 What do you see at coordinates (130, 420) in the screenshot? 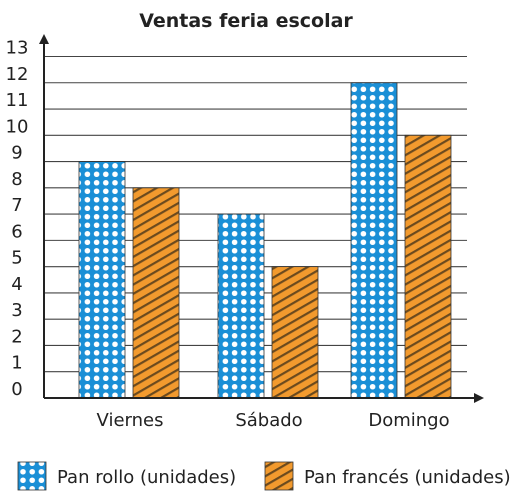
I see `x-tick-label: Viernes` at bounding box center [130, 420].